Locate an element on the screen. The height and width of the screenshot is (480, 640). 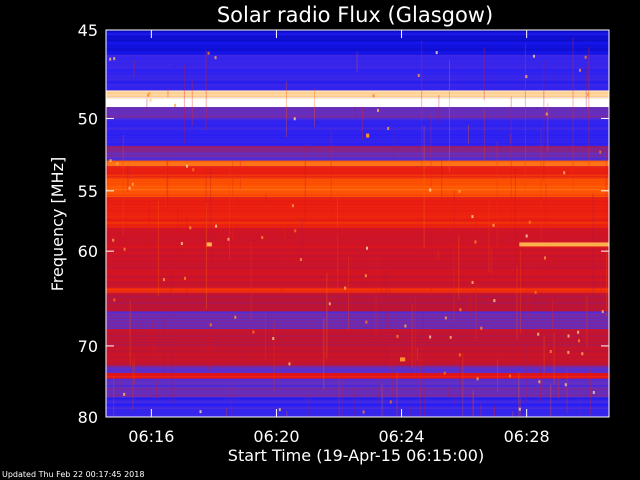
y-tick-label: 50 is located at coordinates (88, 118).